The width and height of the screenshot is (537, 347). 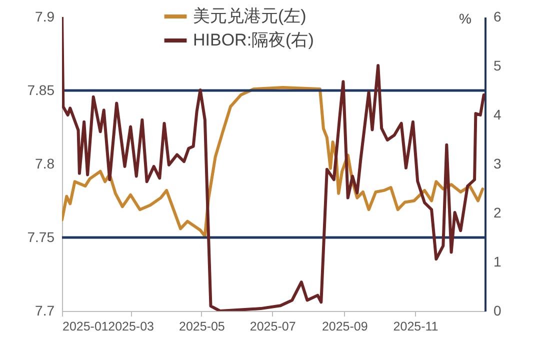 I want to click on x-tick-label: 2025-07, so click(x=273, y=327).